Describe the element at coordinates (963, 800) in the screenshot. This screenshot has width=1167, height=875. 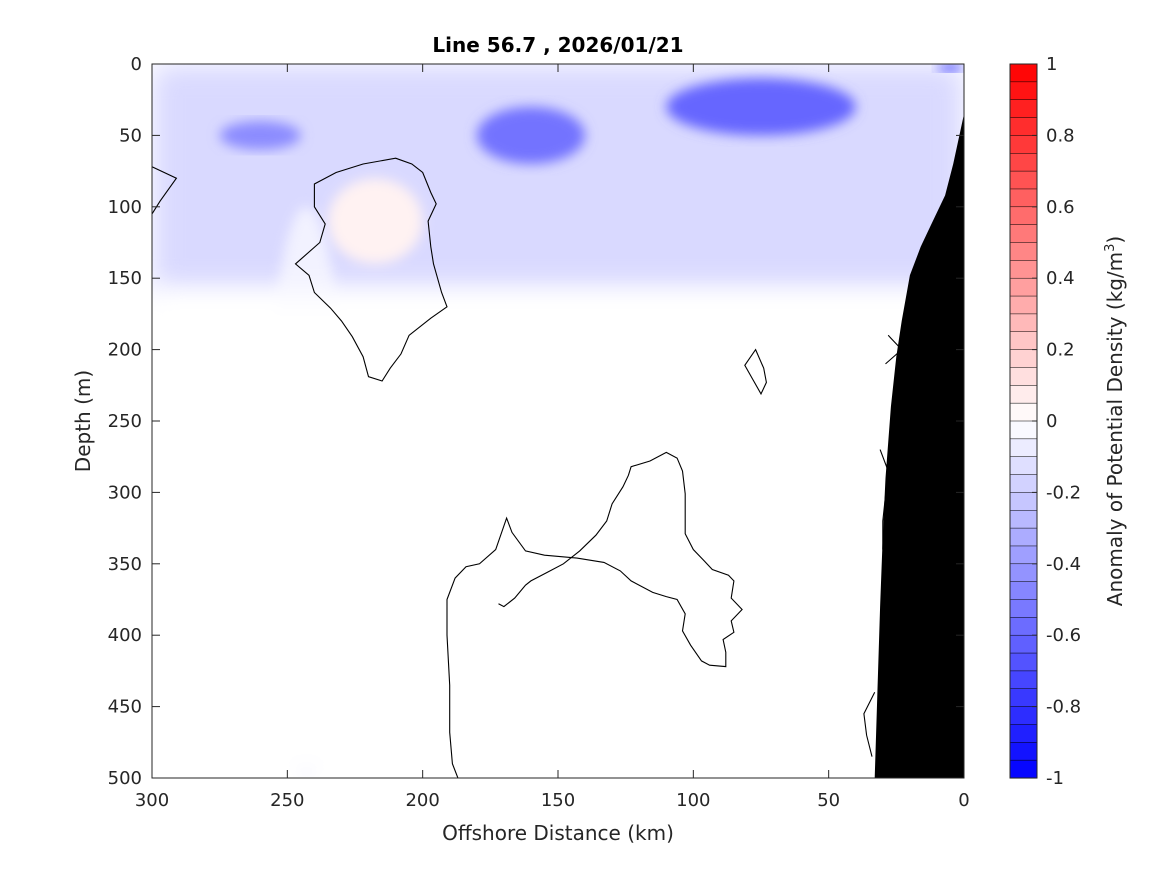
I see `x-tick-label-0: 0` at that location.